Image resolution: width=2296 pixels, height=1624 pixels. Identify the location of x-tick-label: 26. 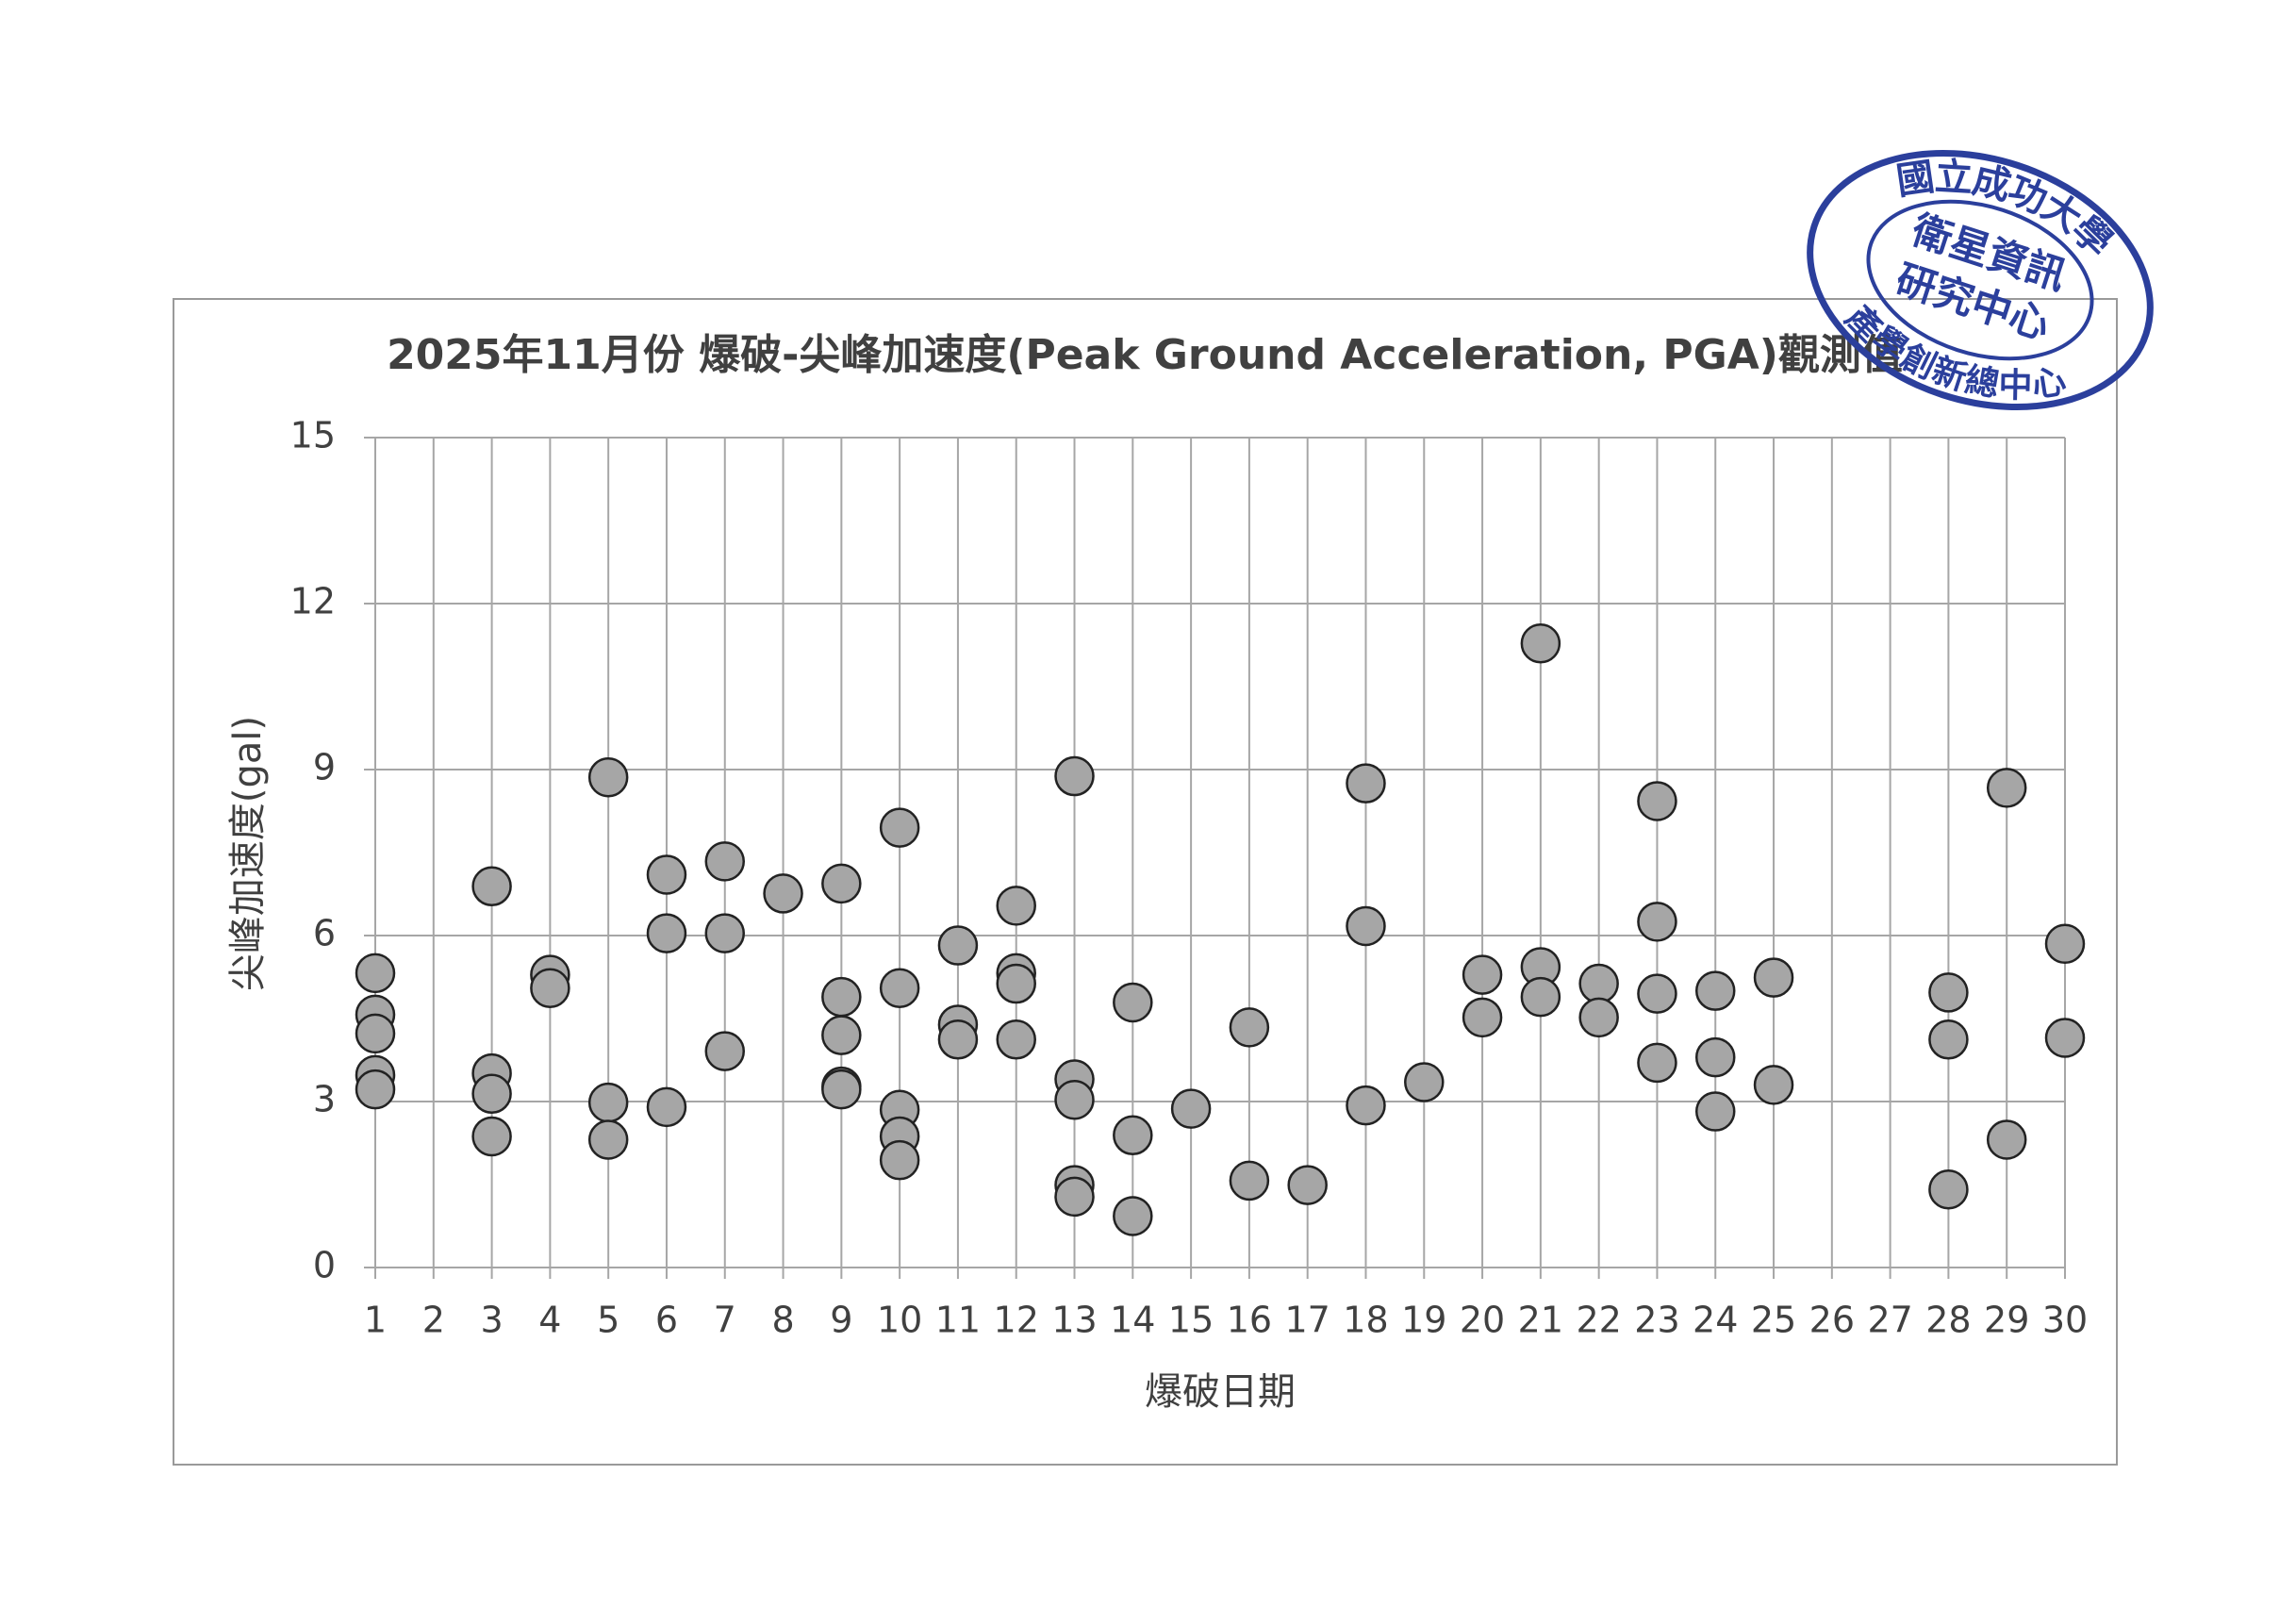
(1832, 1320).